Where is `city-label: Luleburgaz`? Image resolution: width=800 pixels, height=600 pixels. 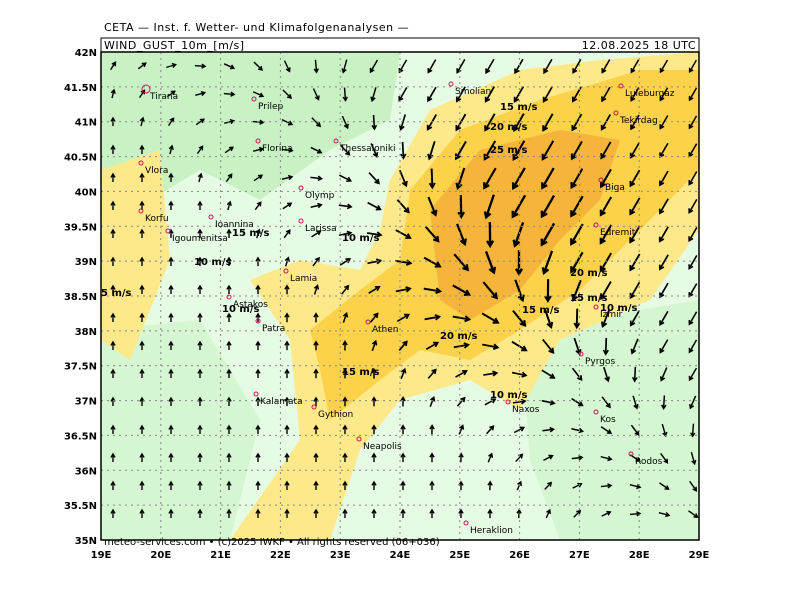 city-label: Luleburgaz is located at coordinates (650, 94).